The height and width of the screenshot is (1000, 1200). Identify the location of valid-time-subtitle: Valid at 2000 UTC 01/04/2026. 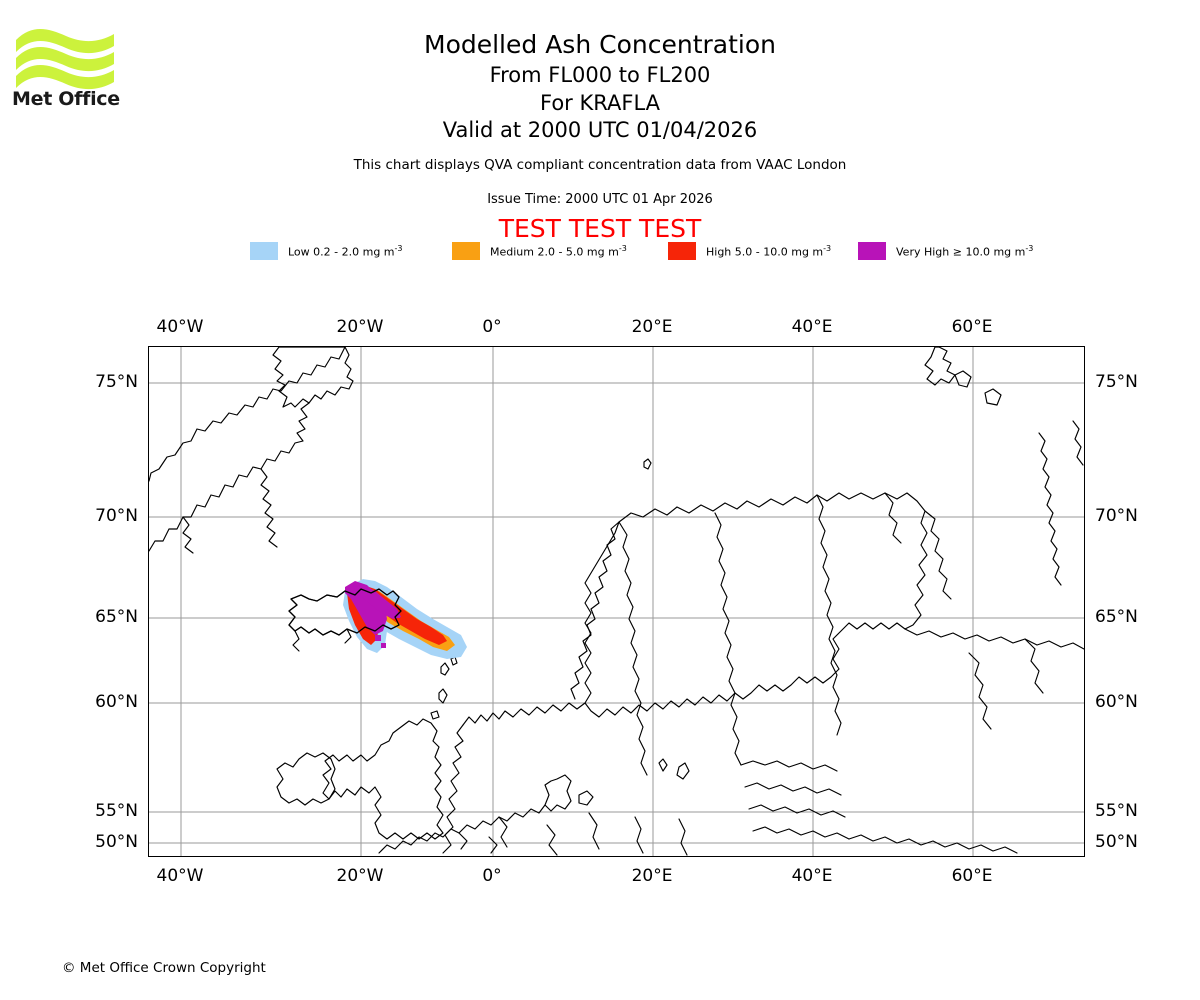
(600, 130).